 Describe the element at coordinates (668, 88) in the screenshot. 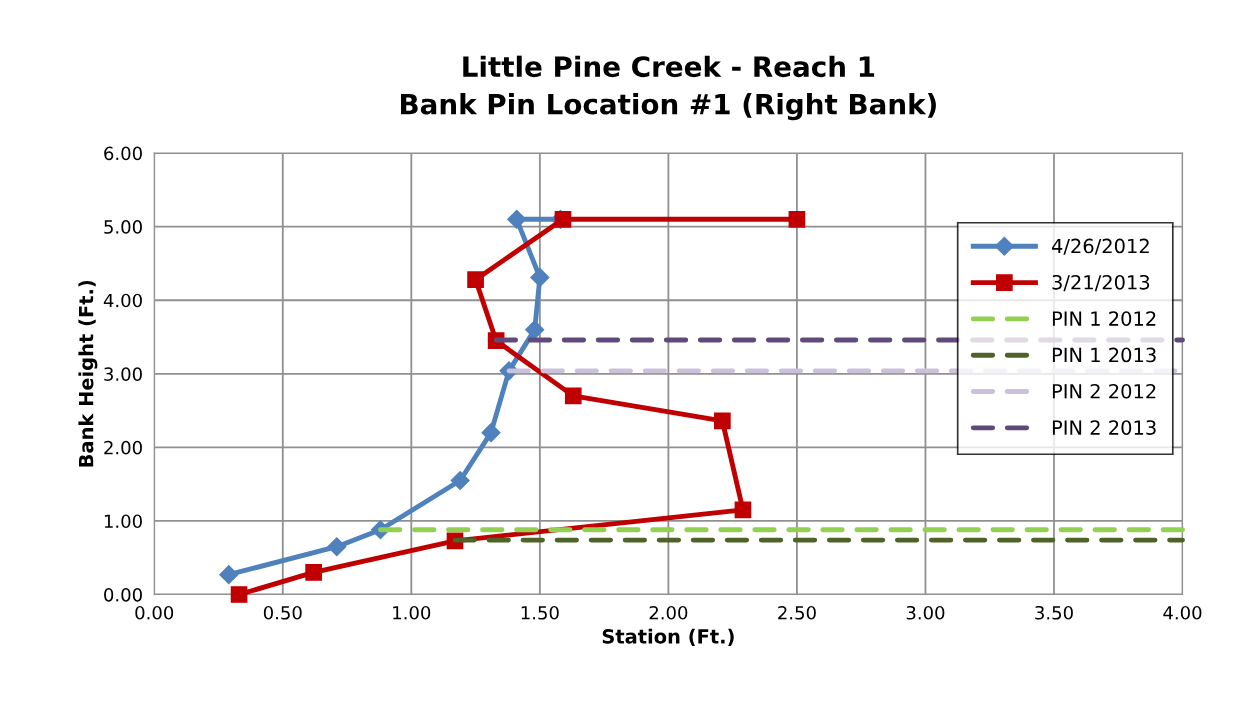

I see `chart-title: Little Pine Creek - Reach 1 Bank Pin Location #1 (Right Bank)` at that location.